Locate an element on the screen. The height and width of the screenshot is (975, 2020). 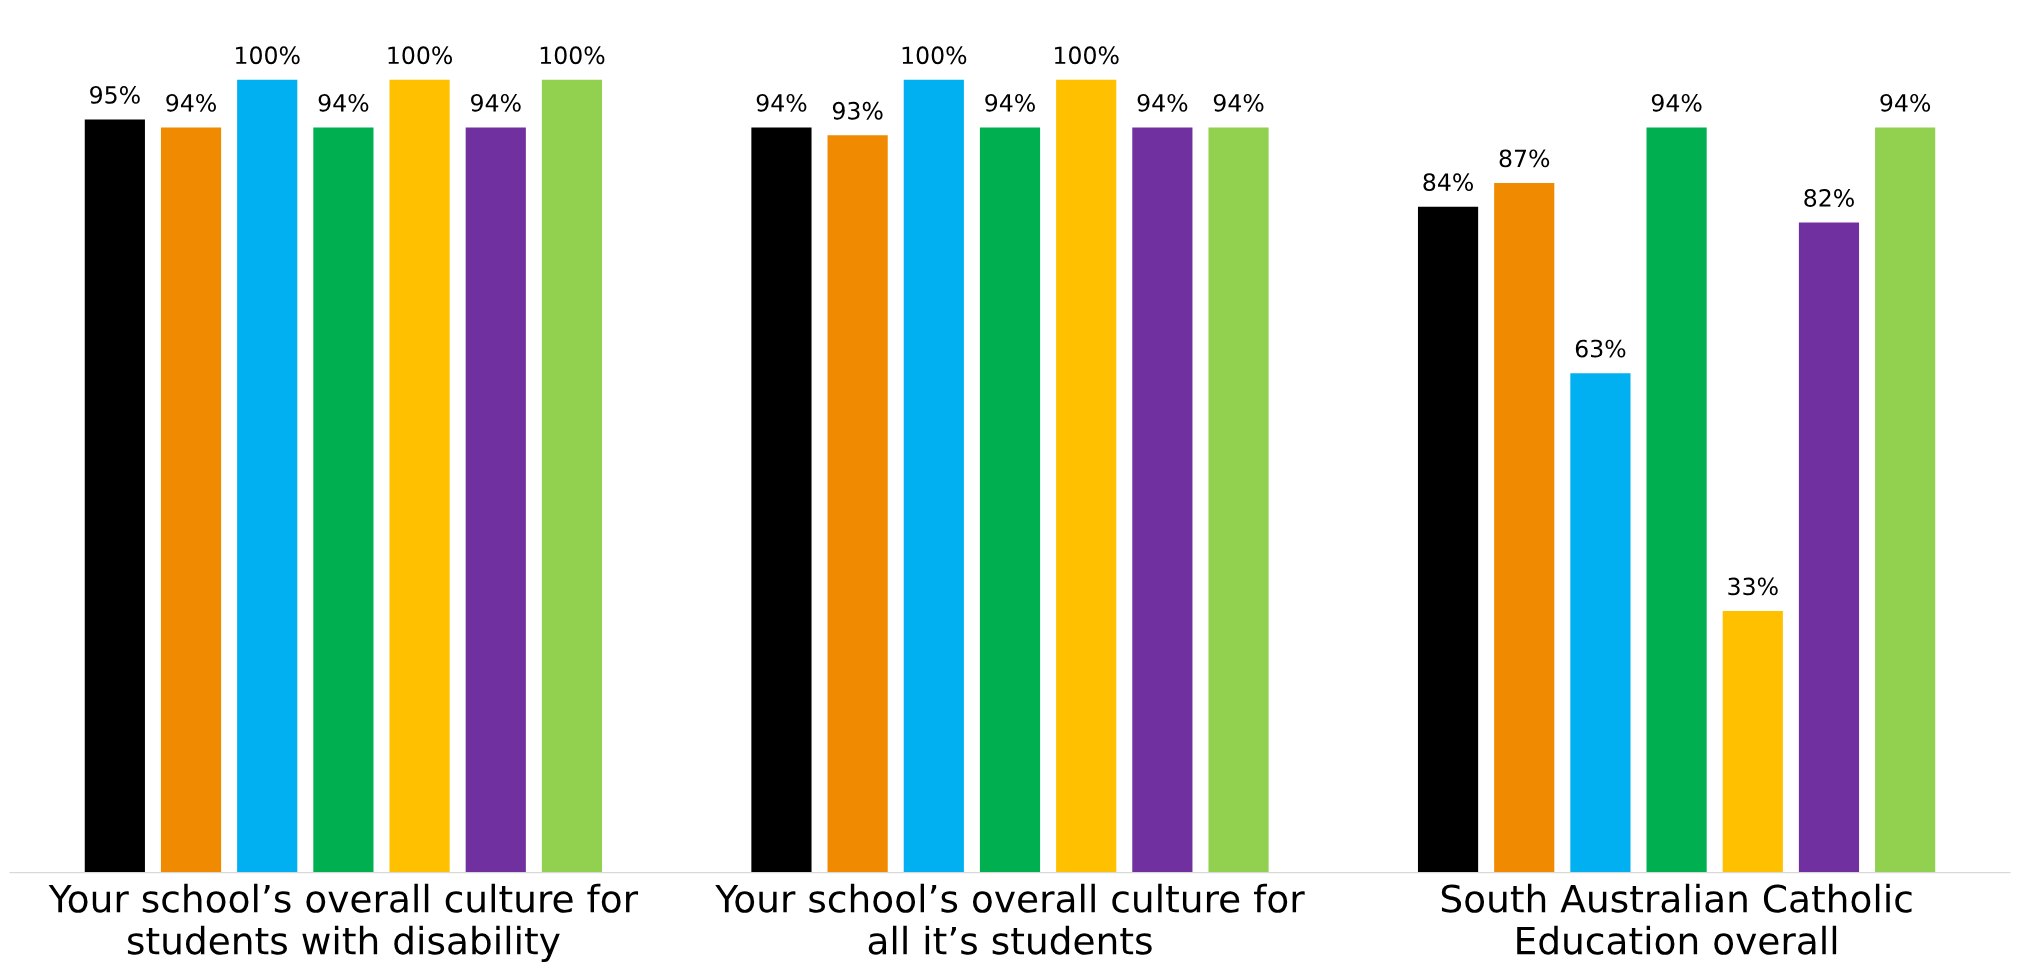
data-label: 95% is located at coordinates (115, 94).